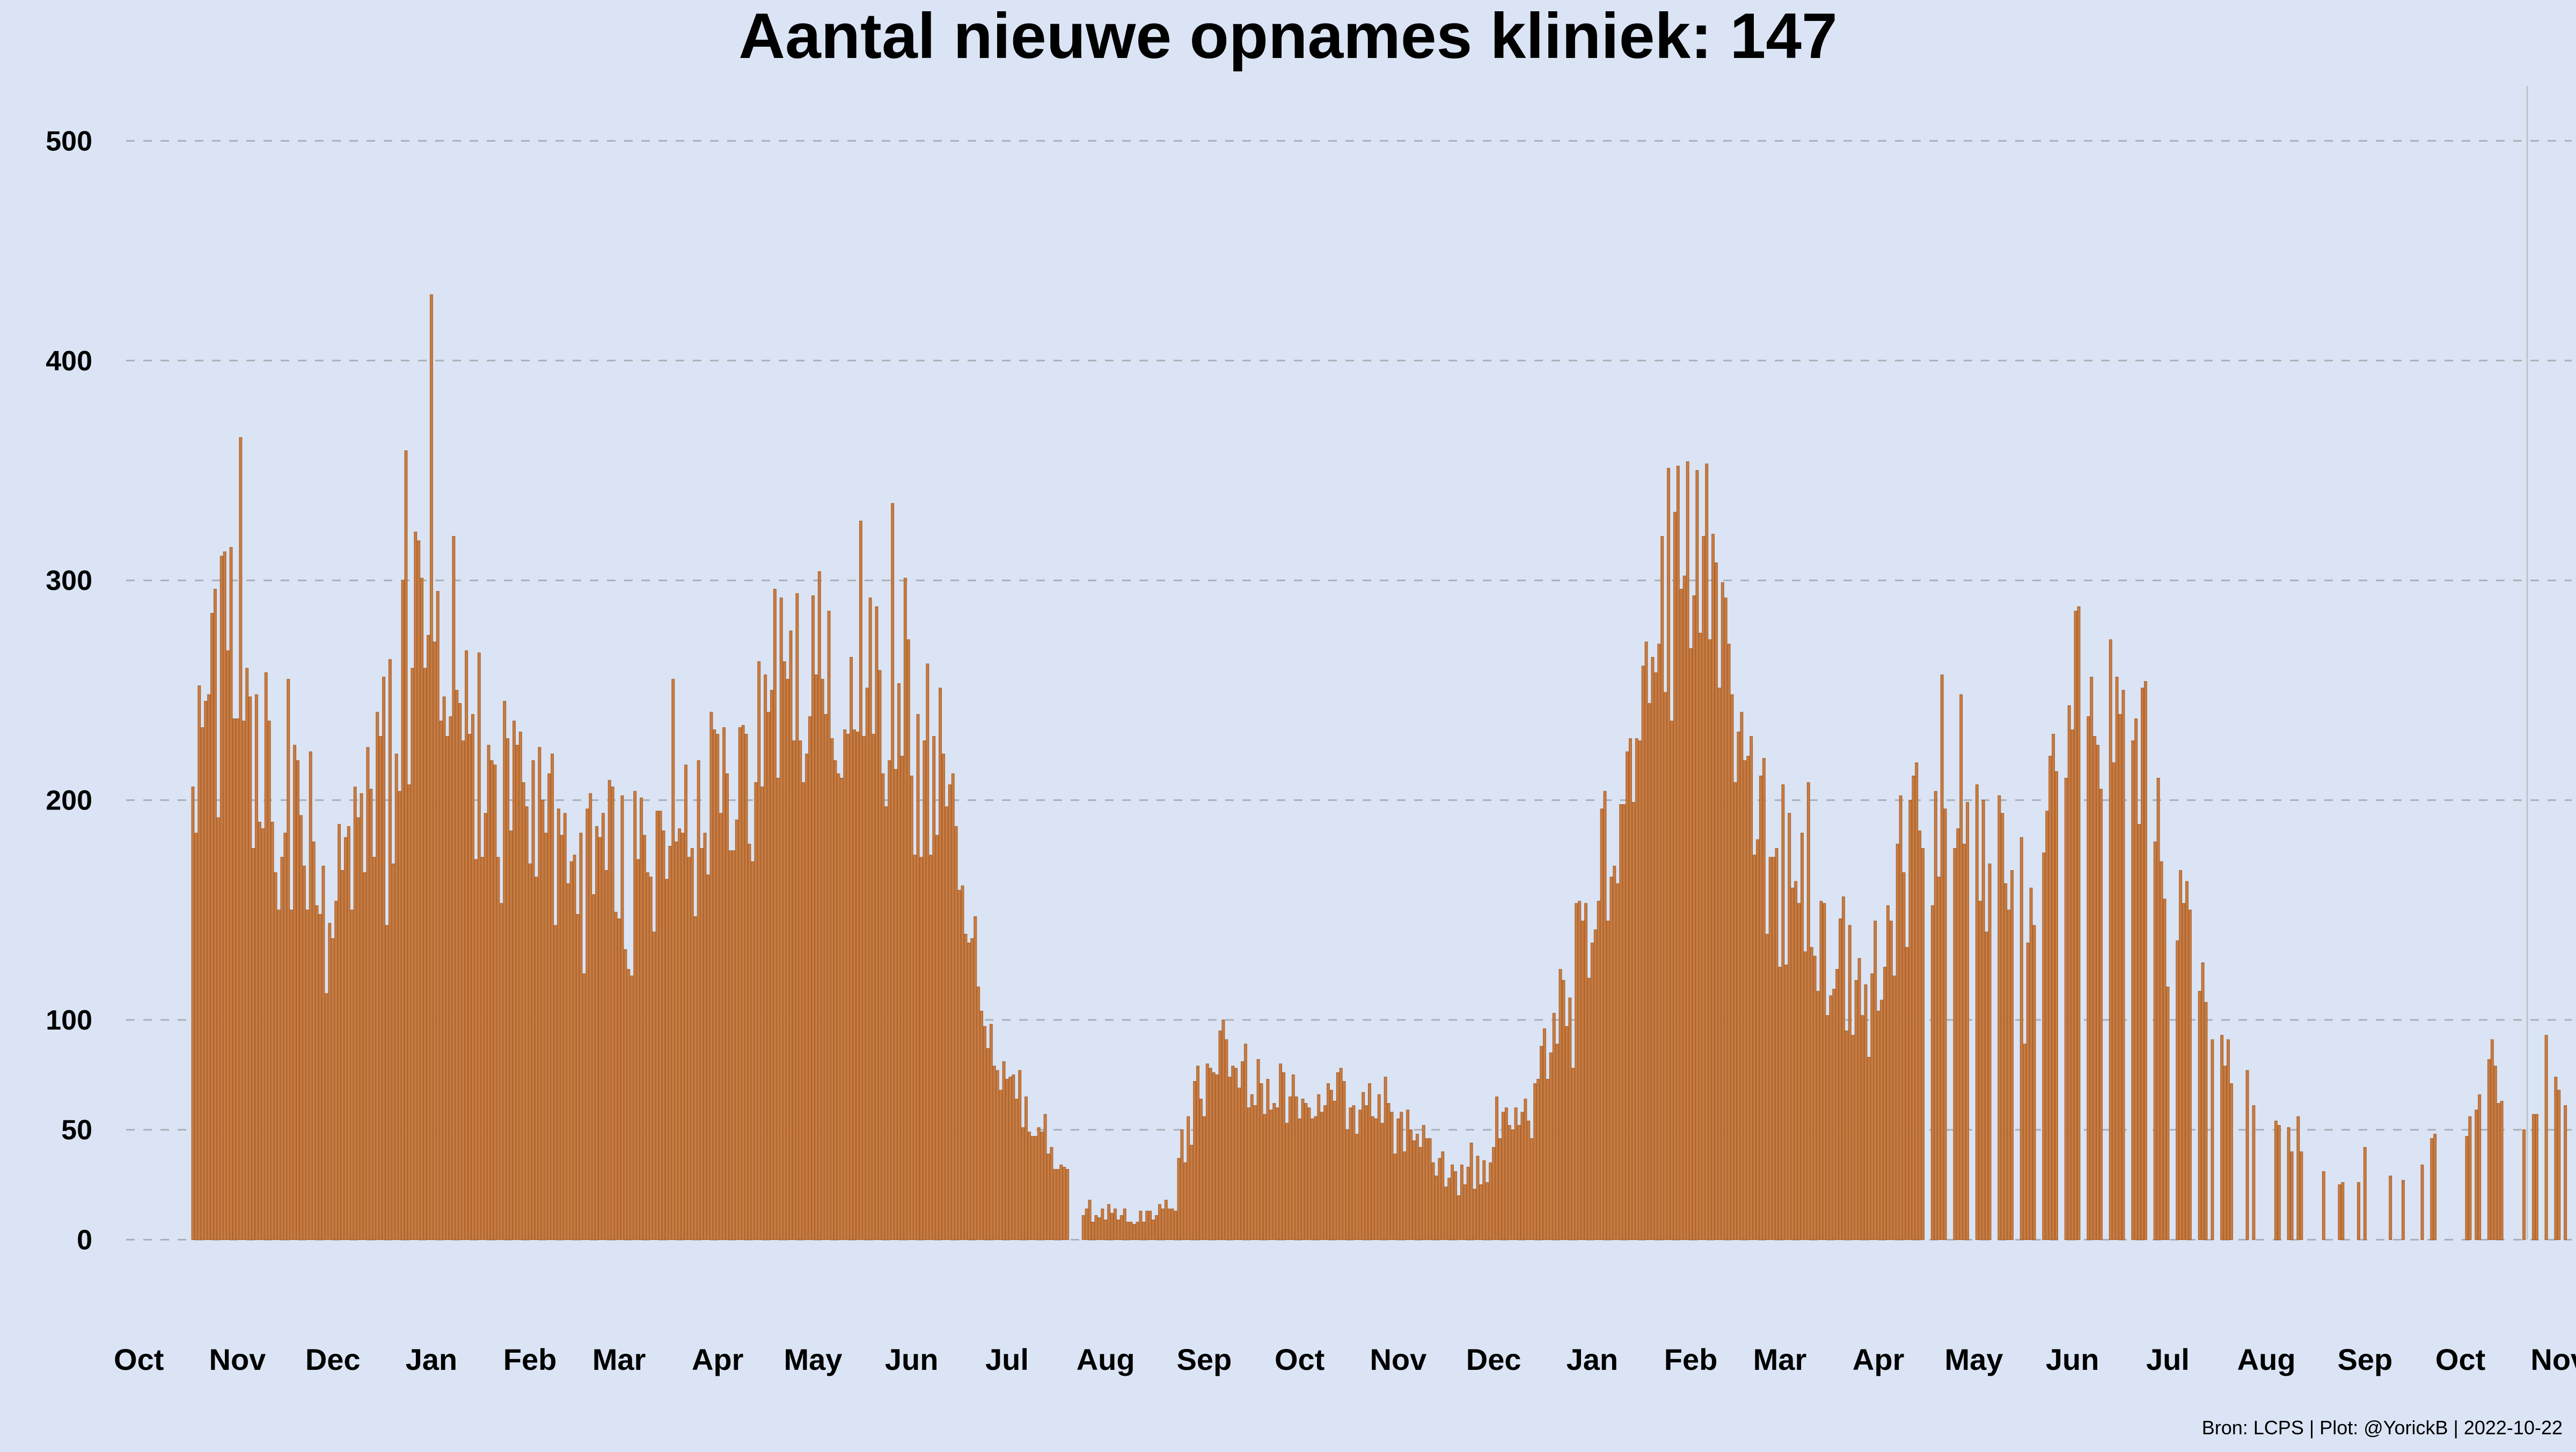  Describe the element at coordinates (2460, 1359) in the screenshot. I see `x-tick-label: Oct` at that location.